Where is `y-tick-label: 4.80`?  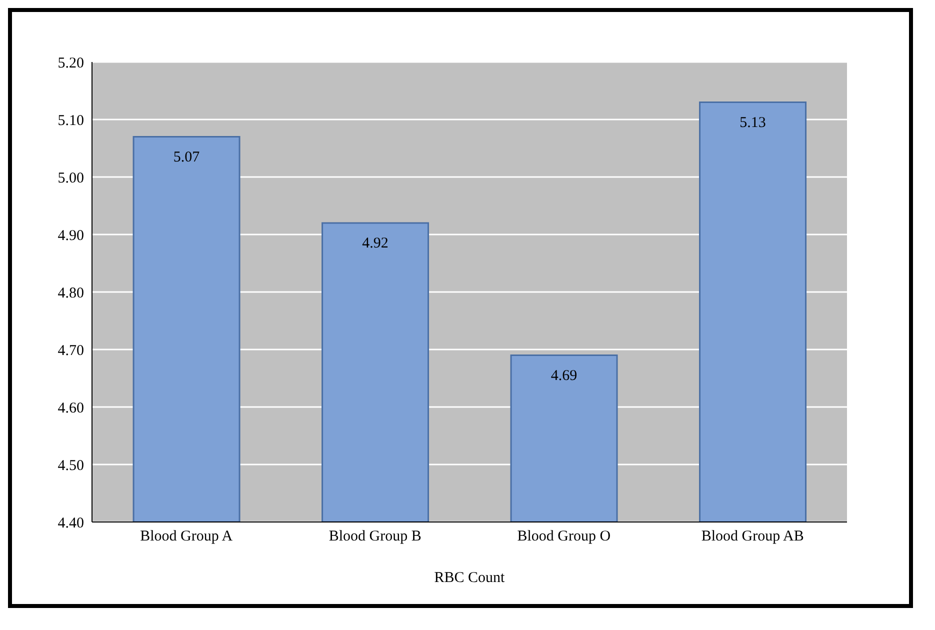
y-tick-label: 4.80 is located at coordinates (71, 293).